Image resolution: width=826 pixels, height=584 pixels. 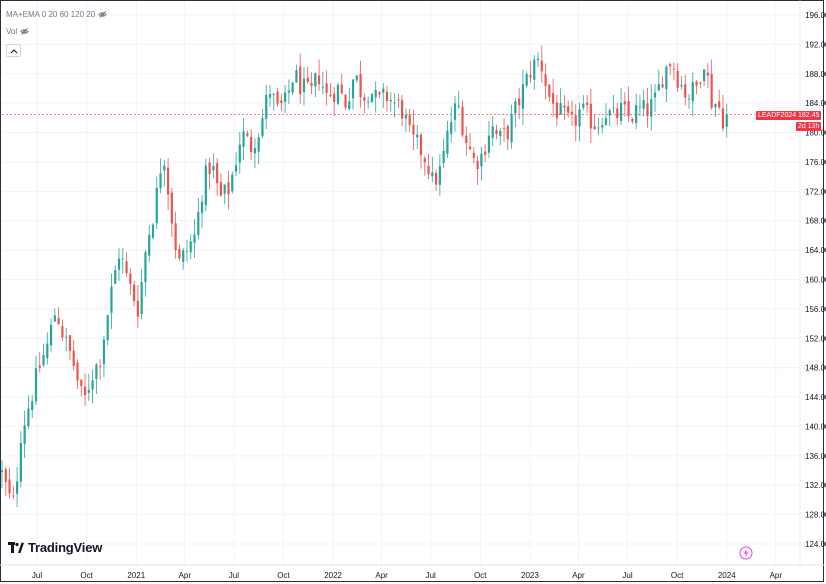 What do you see at coordinates (136, 575) in the screenshot?
I see `time-tick-label: 2021` at bounding box center [136, 575].